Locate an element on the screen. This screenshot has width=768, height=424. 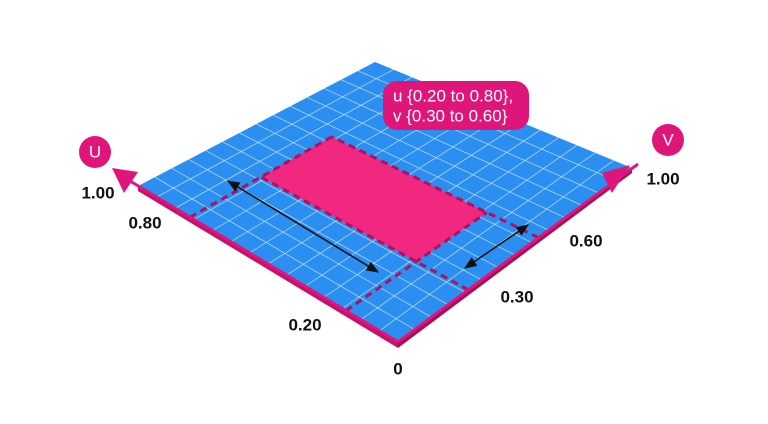
v-axis-name: V is located at coordinates (668, 139).